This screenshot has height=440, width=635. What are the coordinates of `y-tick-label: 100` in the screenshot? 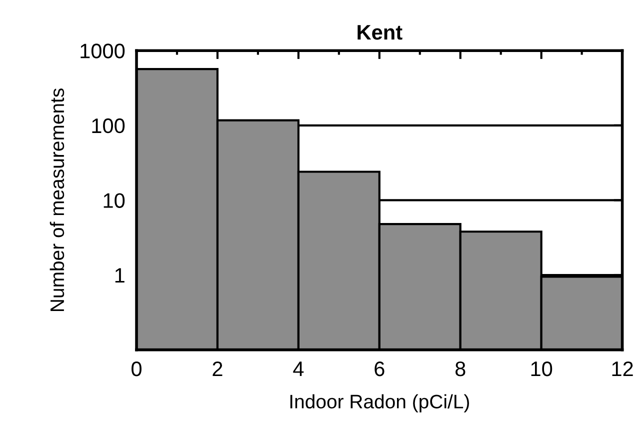 It's located at (108, 126).